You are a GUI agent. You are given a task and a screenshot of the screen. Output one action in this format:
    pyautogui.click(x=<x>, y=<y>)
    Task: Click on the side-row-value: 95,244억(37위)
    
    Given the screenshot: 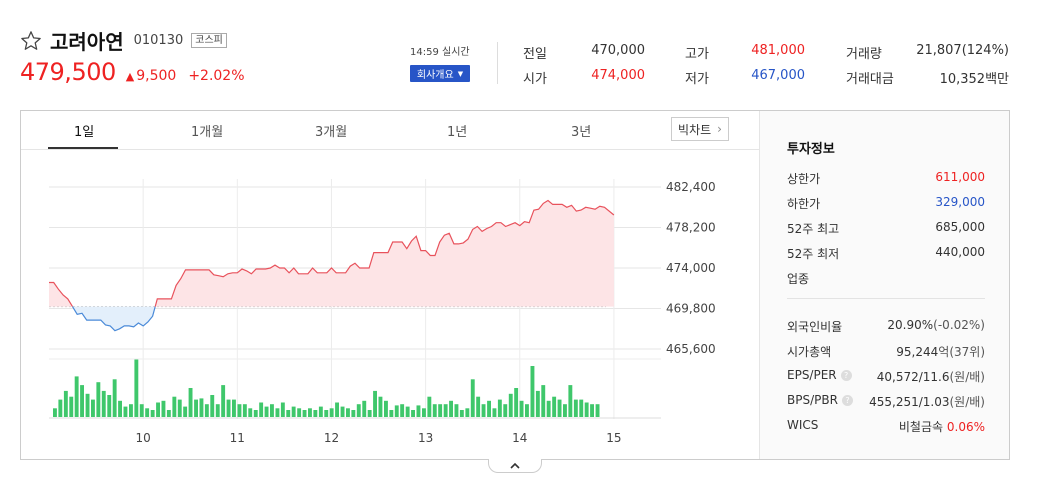 What is the action you would take?
    pyautogui.click(x=940, y=351)
    